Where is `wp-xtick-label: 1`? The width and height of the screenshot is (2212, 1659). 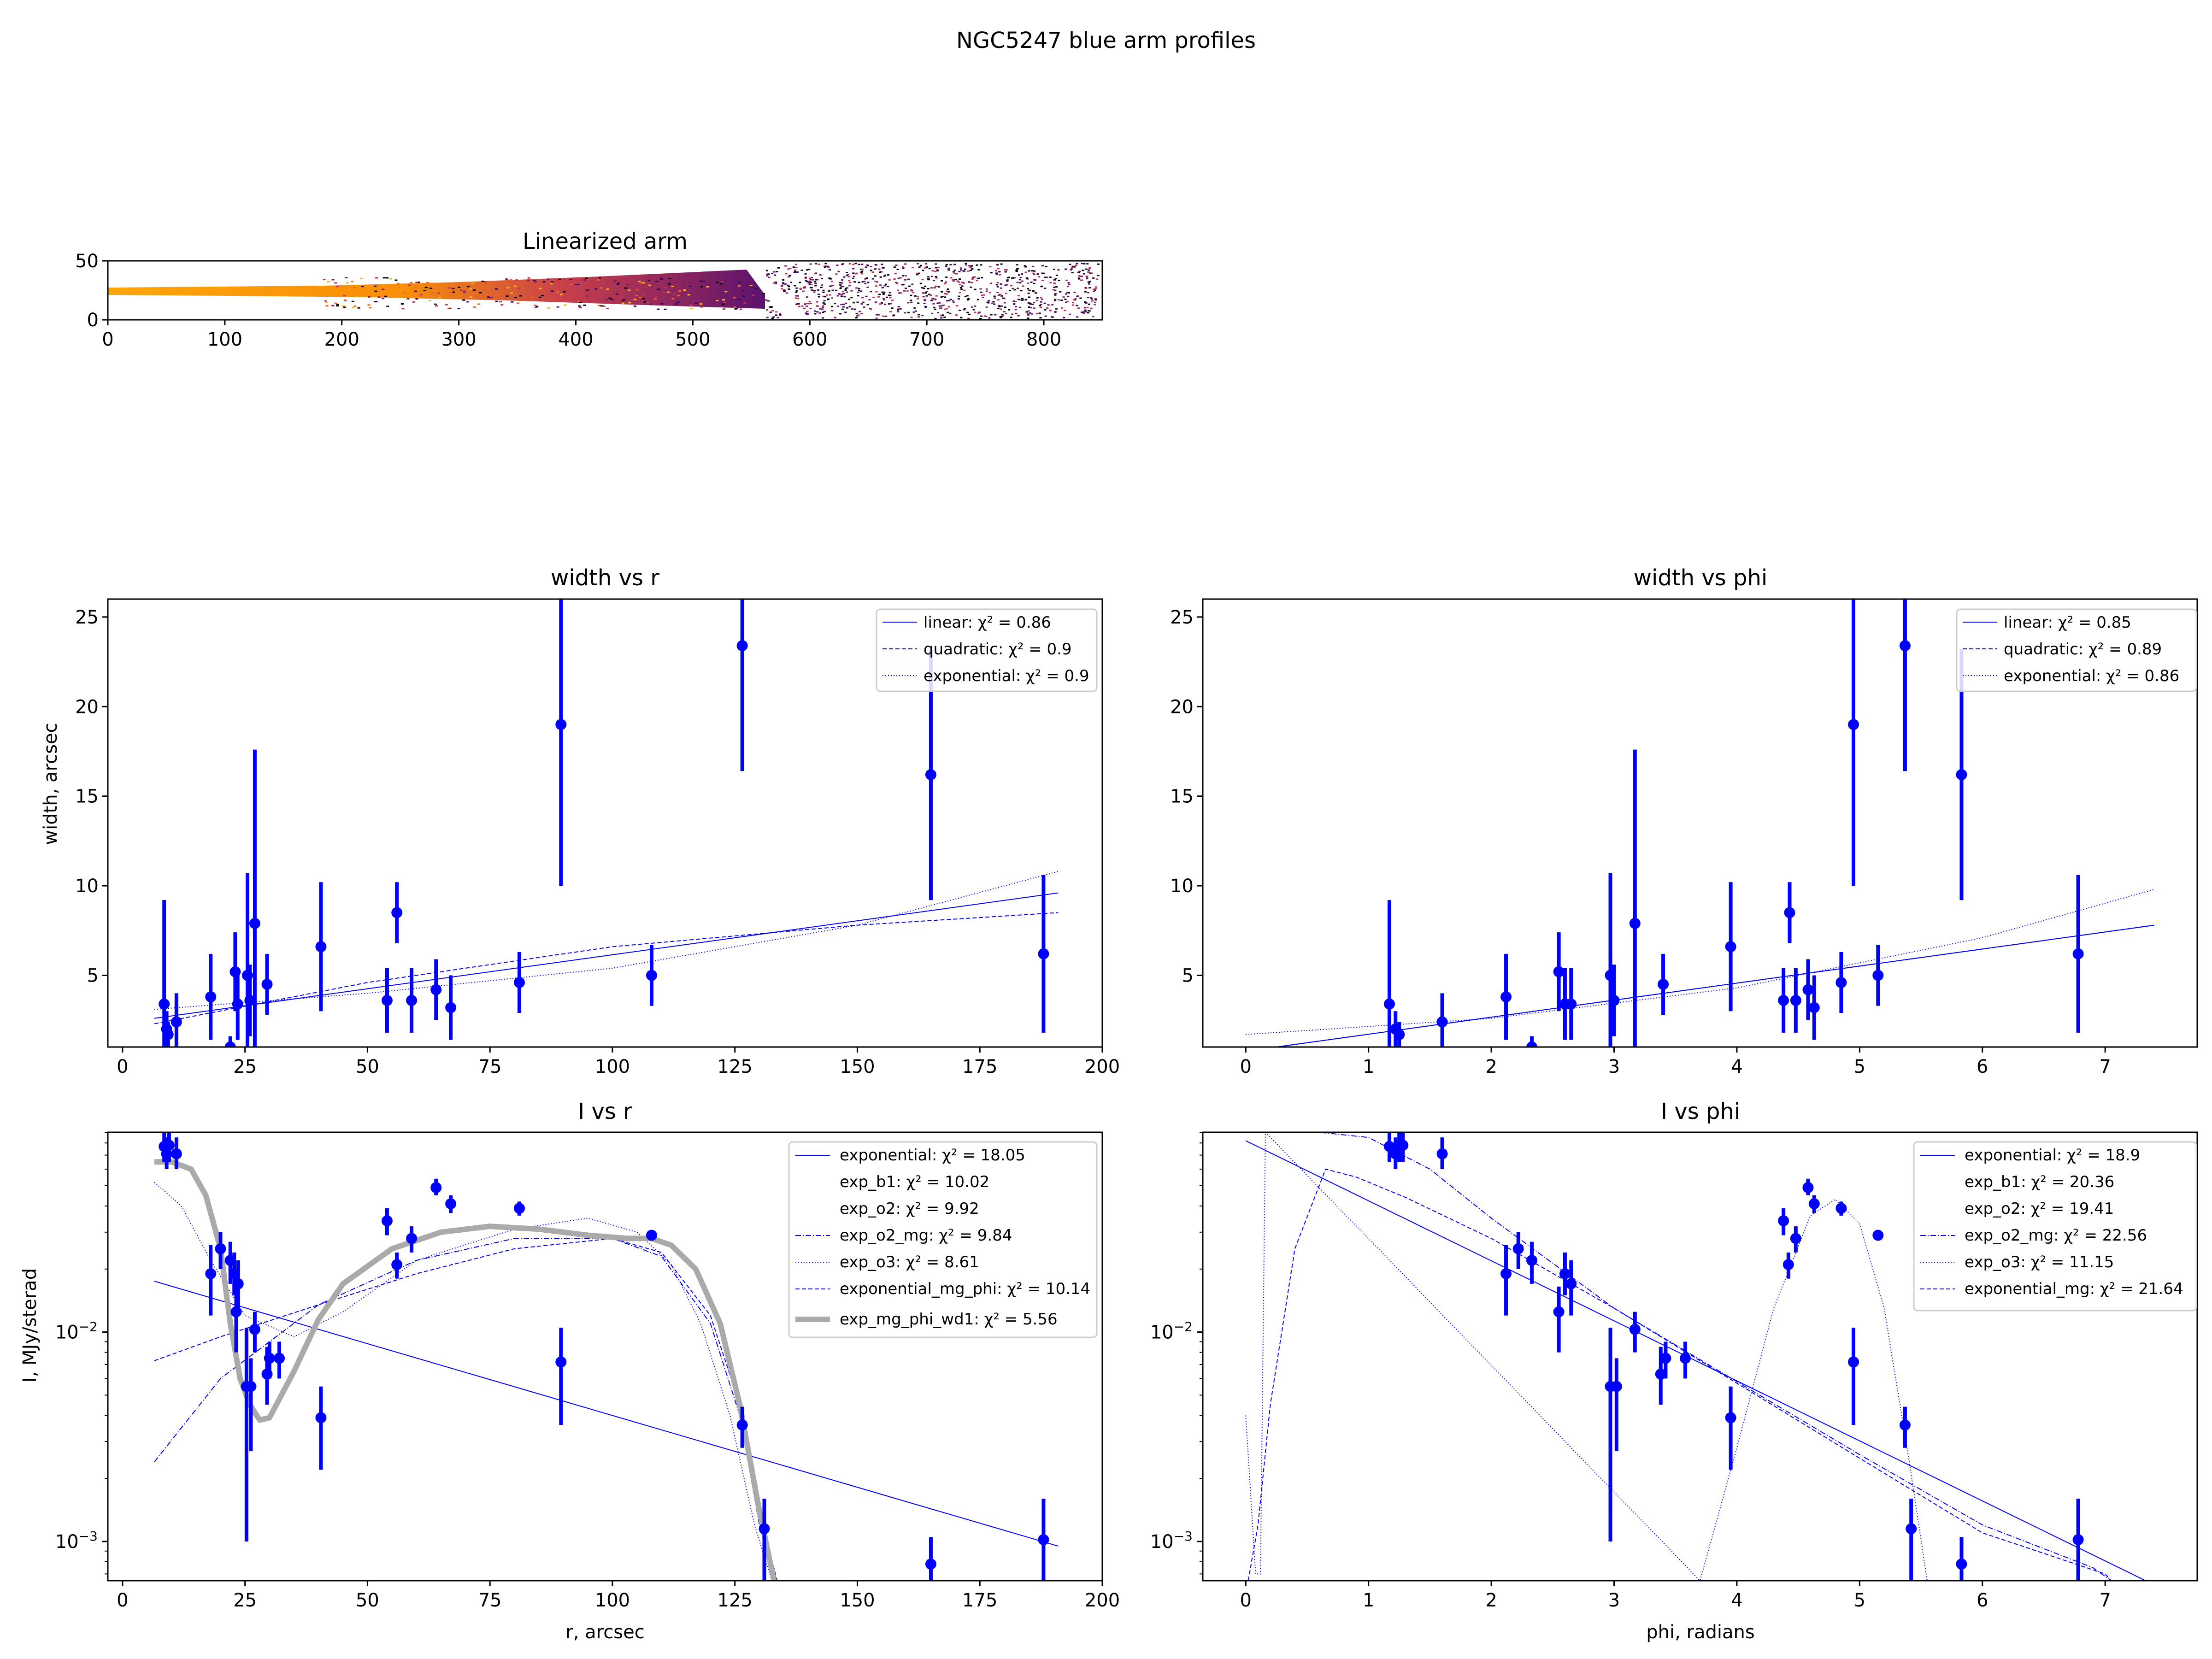 wp-xtick-label: 1 is located at coordinates (1368, 1066).